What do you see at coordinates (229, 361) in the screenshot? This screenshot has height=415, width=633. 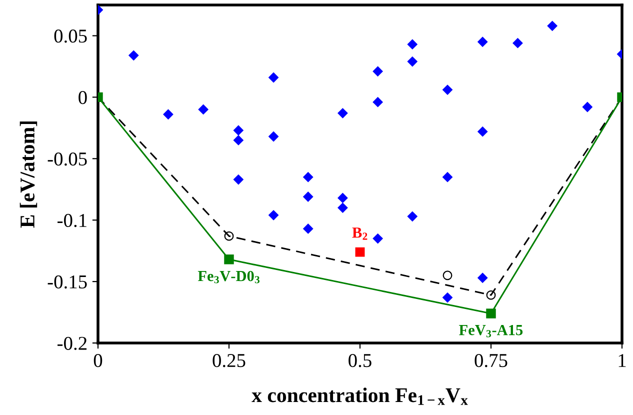 I see `x-tick-label: 0.25` at bounding box center [229, 361].